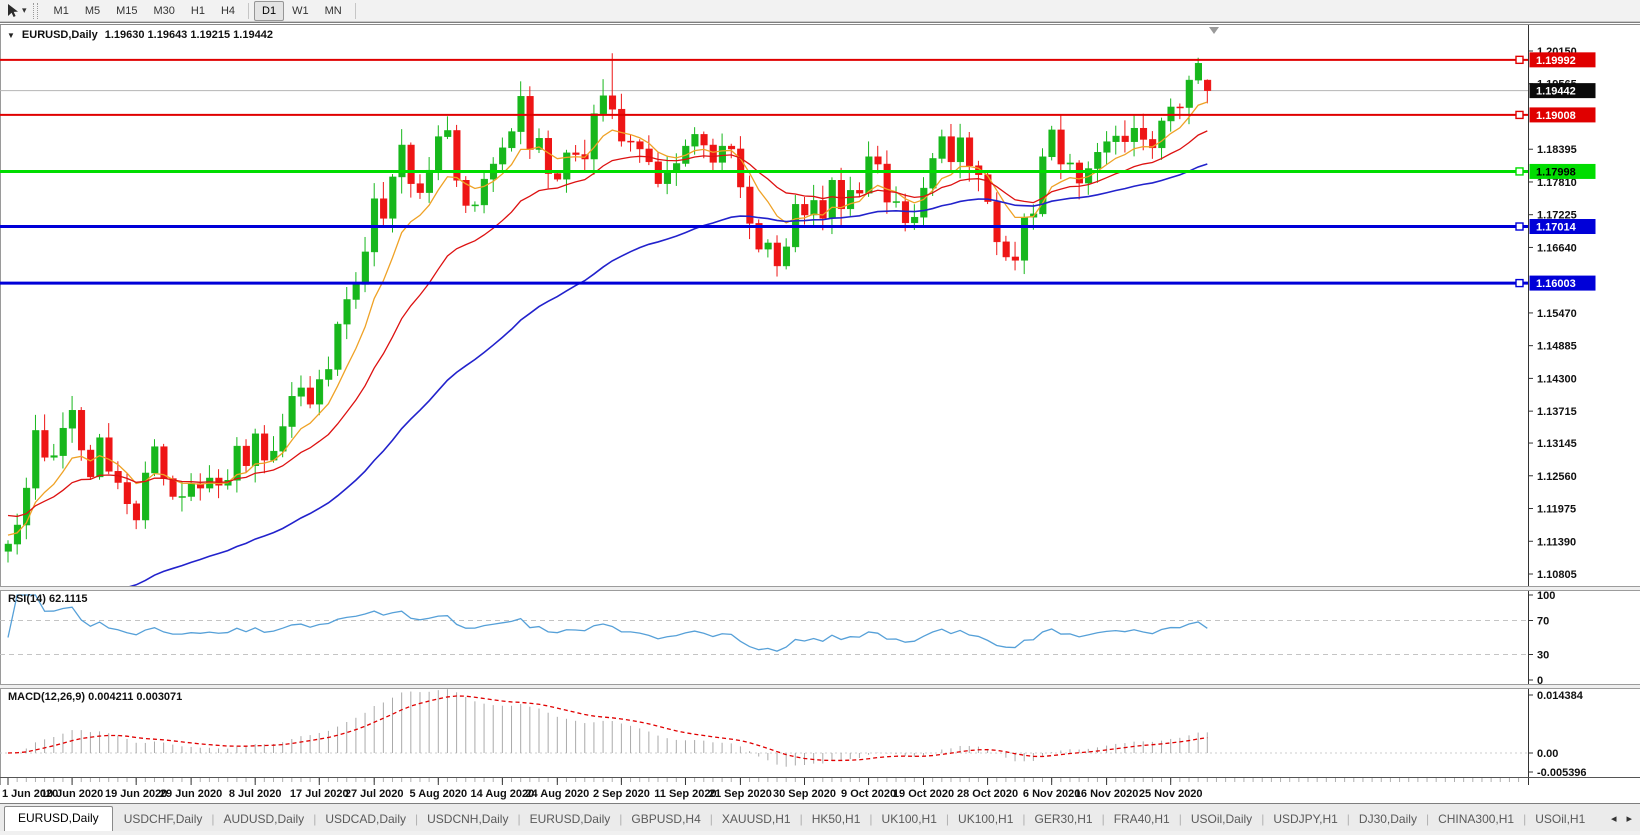 The width and height of the screenshot is (1640, 835). I want to click on timeframe-buttons: M1 M5 M15 M30 H1 H4 D1 W1 MN, so click(203, 10).